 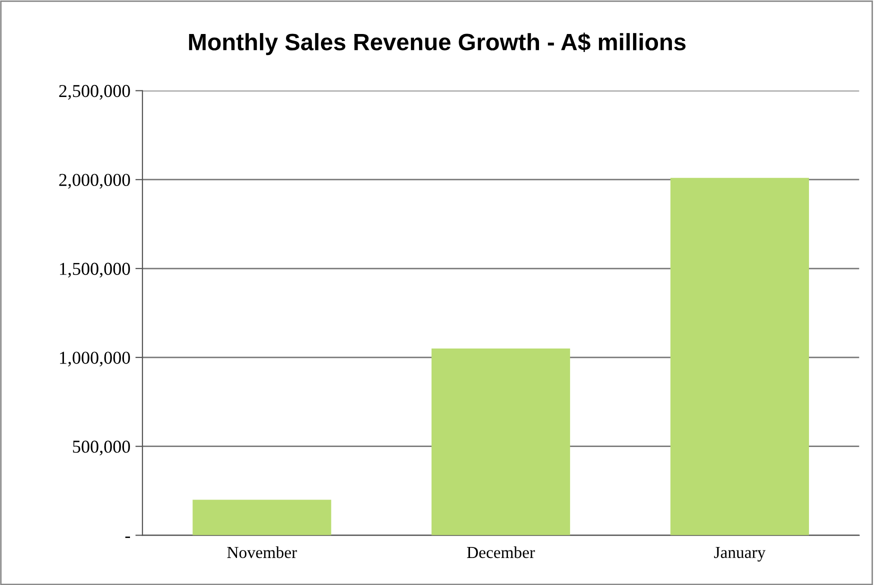 I want to click on y-tick-label: 1,000,000, so click(x=95, y=359).